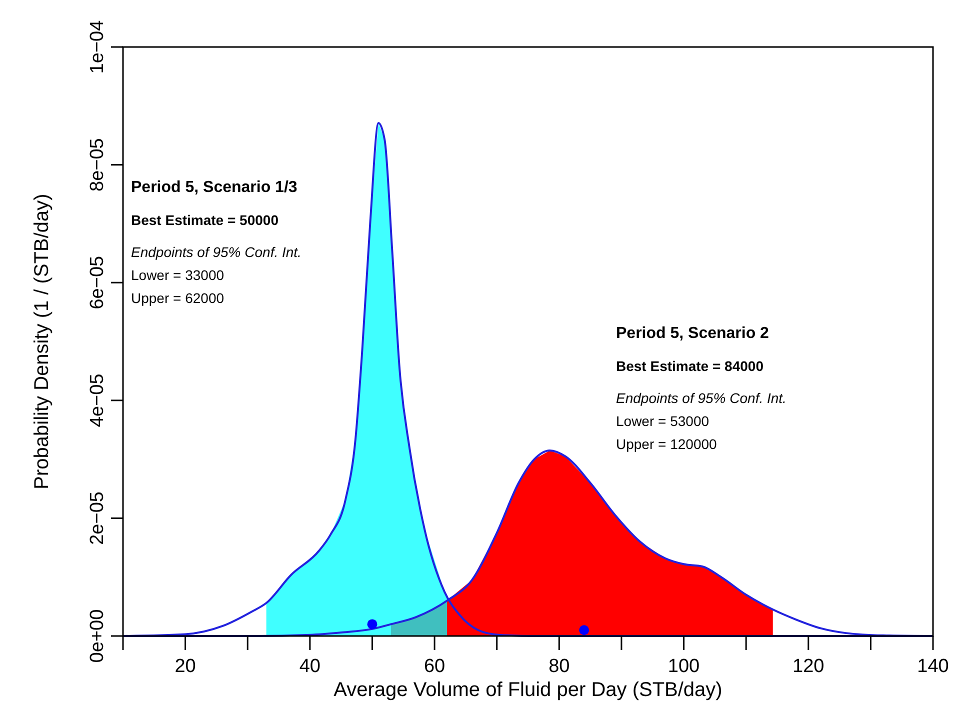 The height and width of the screenshot is (726, 961). I want to click on y-tick-label: 6e−05, so click(97, 283).